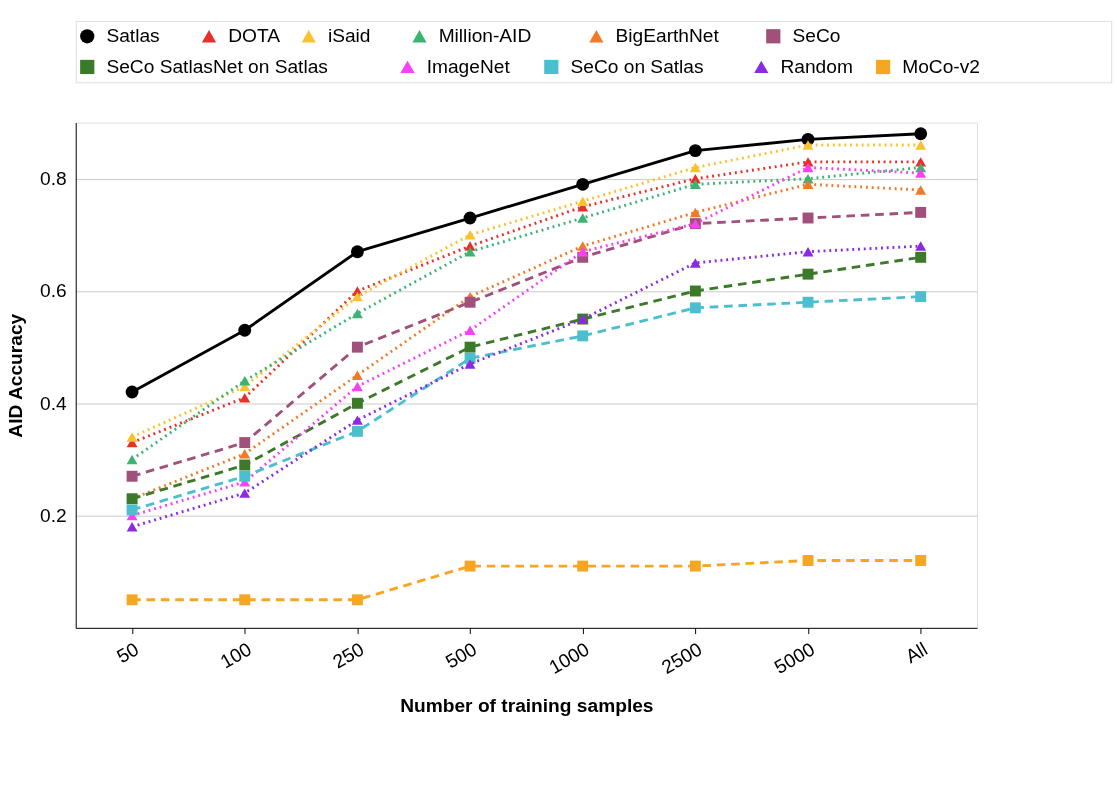 The width and height of the screenshot is (1117, 801). I want to click on x-axis-title: Number of training samples, so click(527, 706).